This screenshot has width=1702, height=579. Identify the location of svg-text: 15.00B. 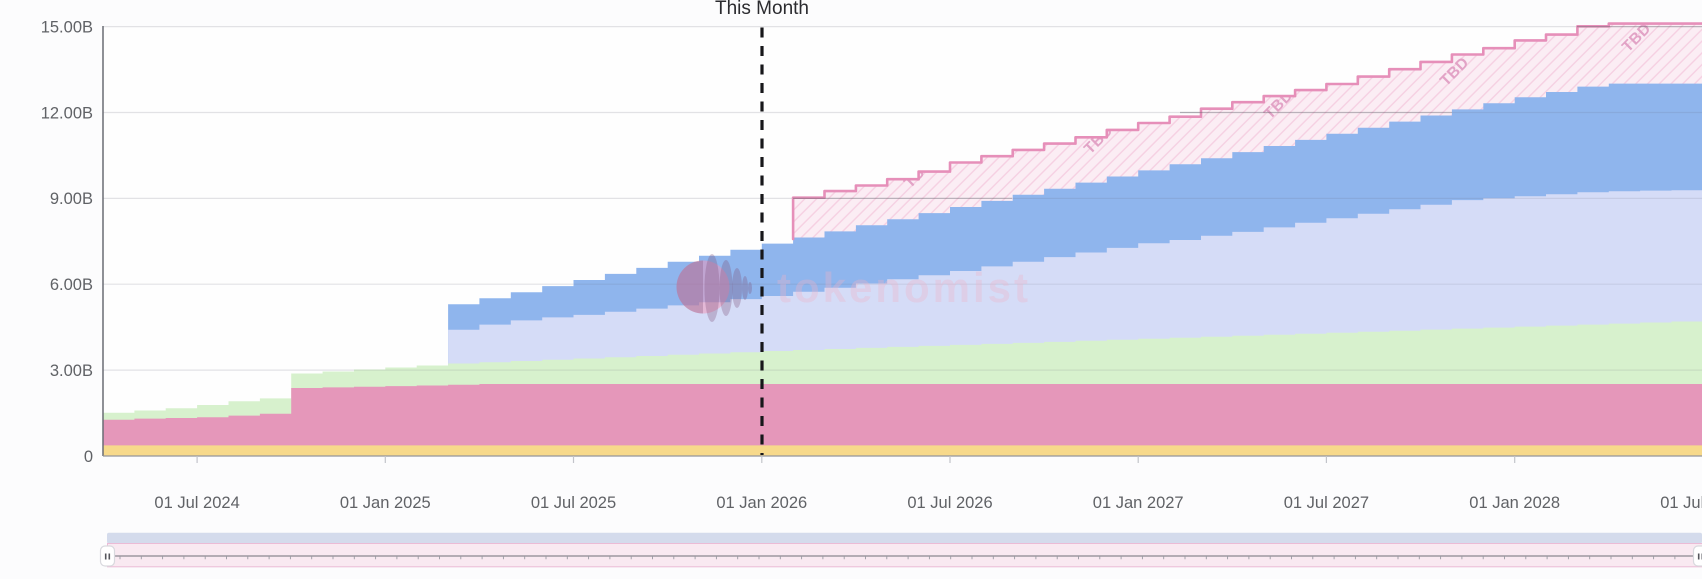
(67, 27).